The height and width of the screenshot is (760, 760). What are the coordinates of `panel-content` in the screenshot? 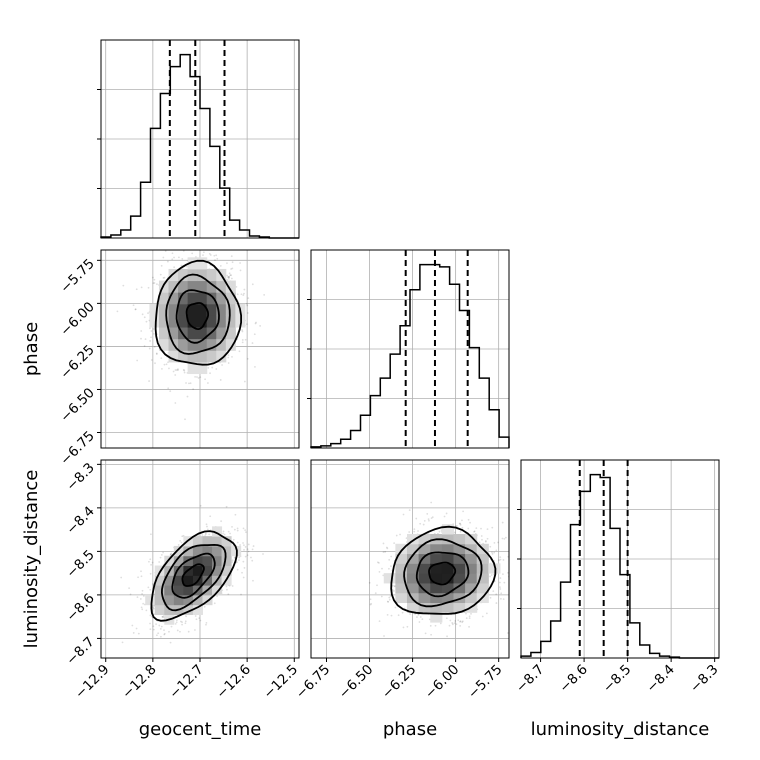 It's located at (200, 559).